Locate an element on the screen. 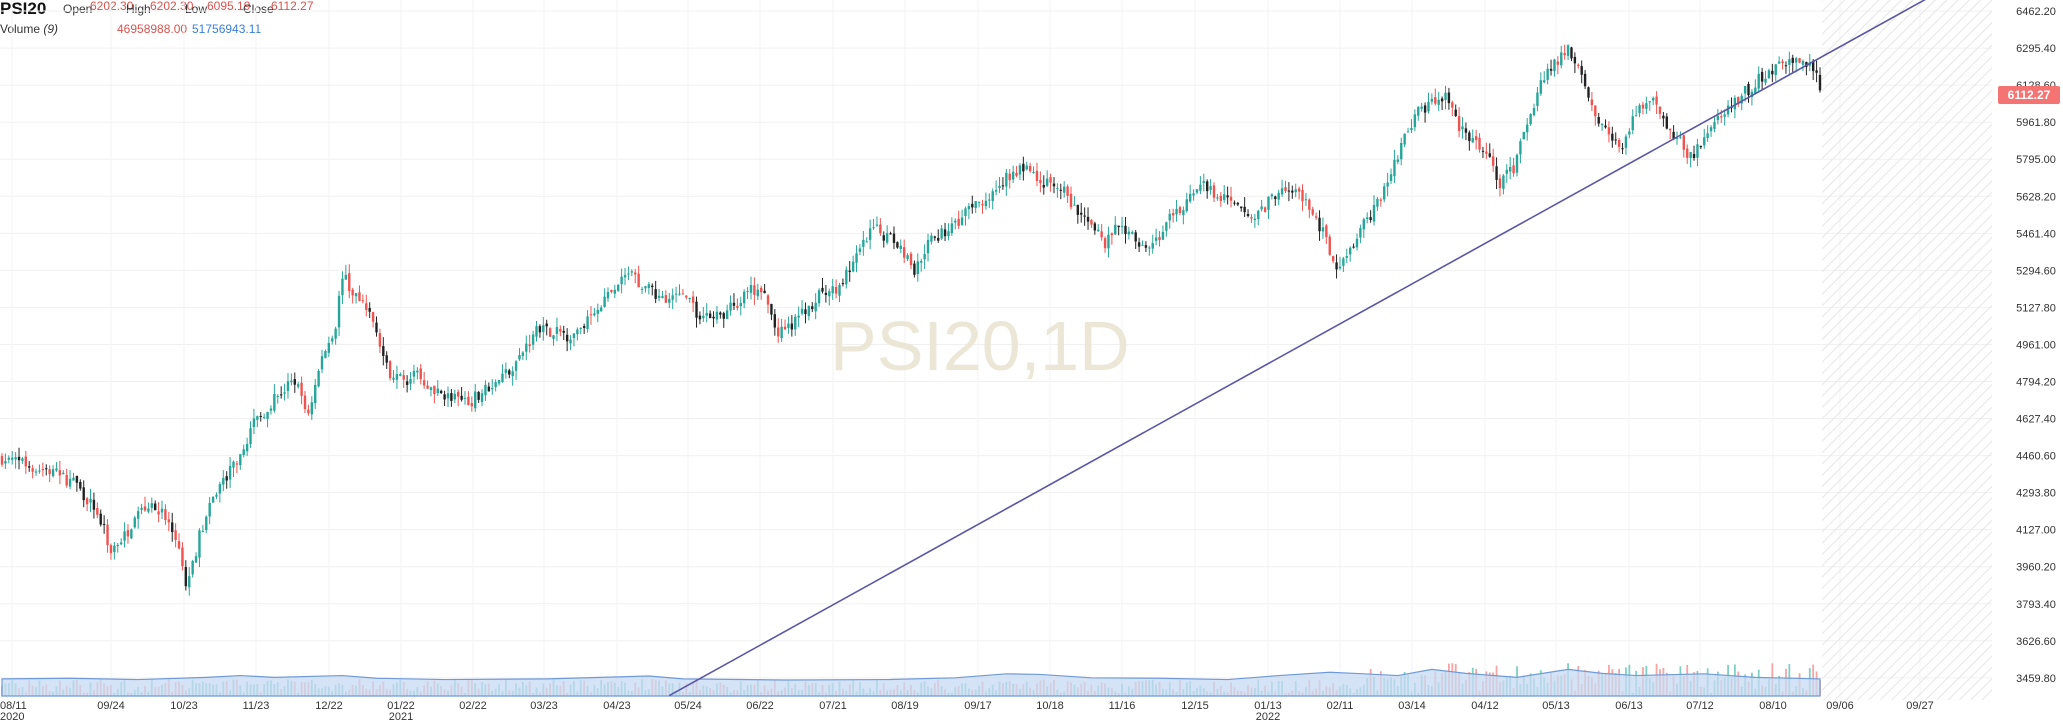 This screenshot has width=2063, height=723. time-tick-label: 08/10 is located at coordinates (1773, 706).